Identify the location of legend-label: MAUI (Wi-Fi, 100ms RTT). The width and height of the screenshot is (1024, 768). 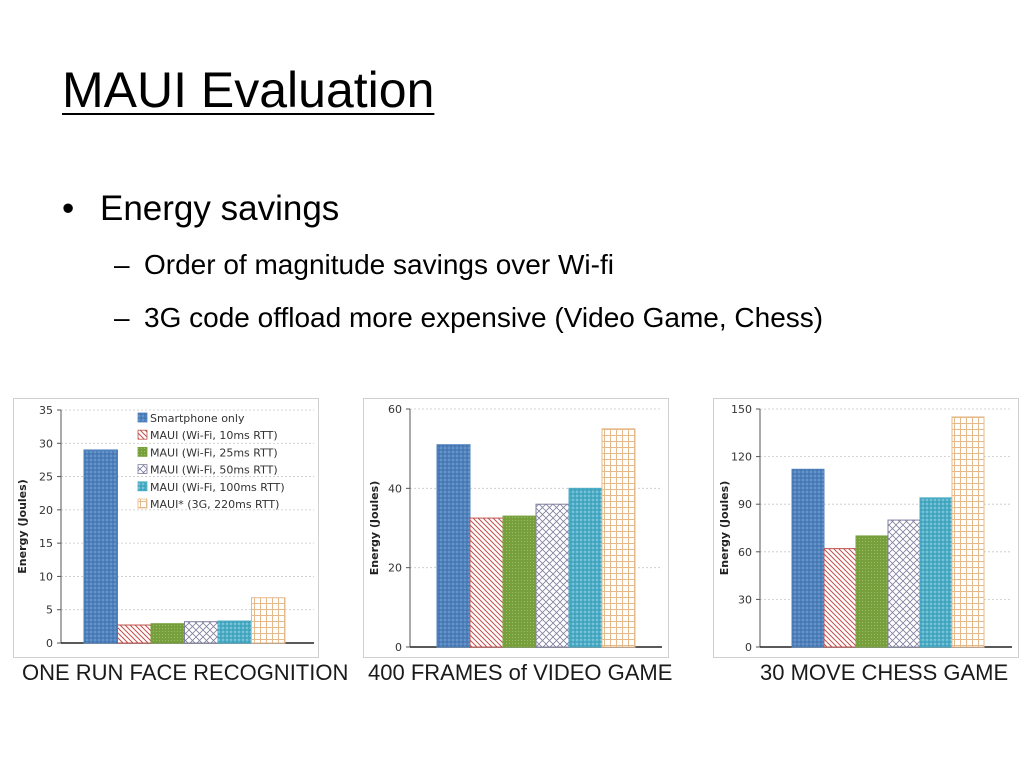
(217, 487).